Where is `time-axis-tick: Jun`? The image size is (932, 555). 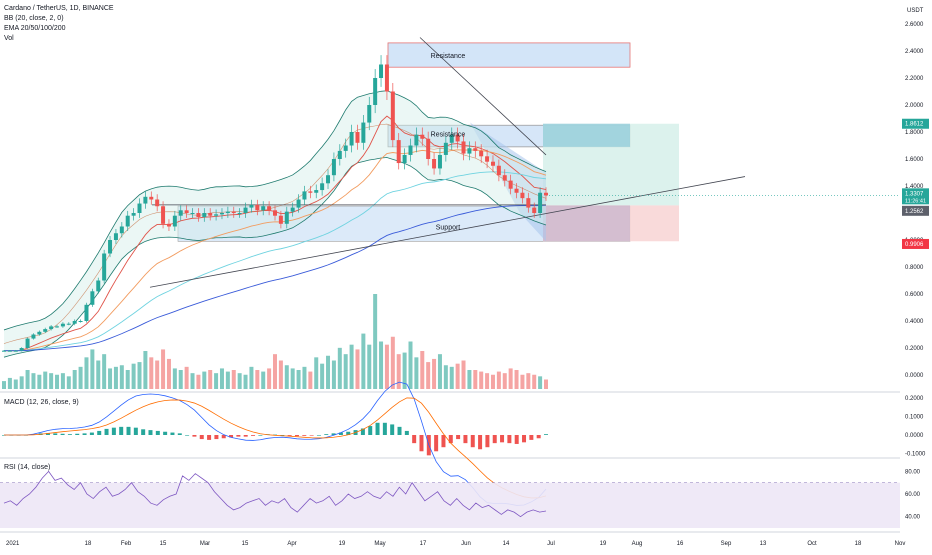 time-axis-tick: Jun is located at coordinates (466, 544).